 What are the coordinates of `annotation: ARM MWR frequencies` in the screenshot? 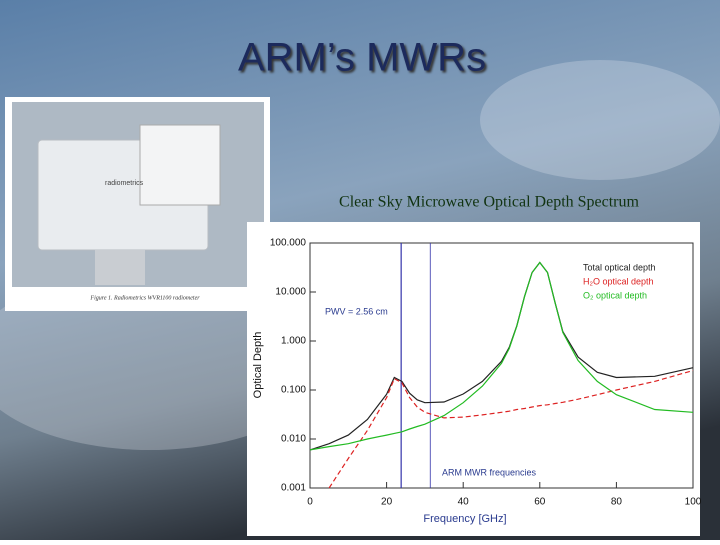 It's located at (489, 472).